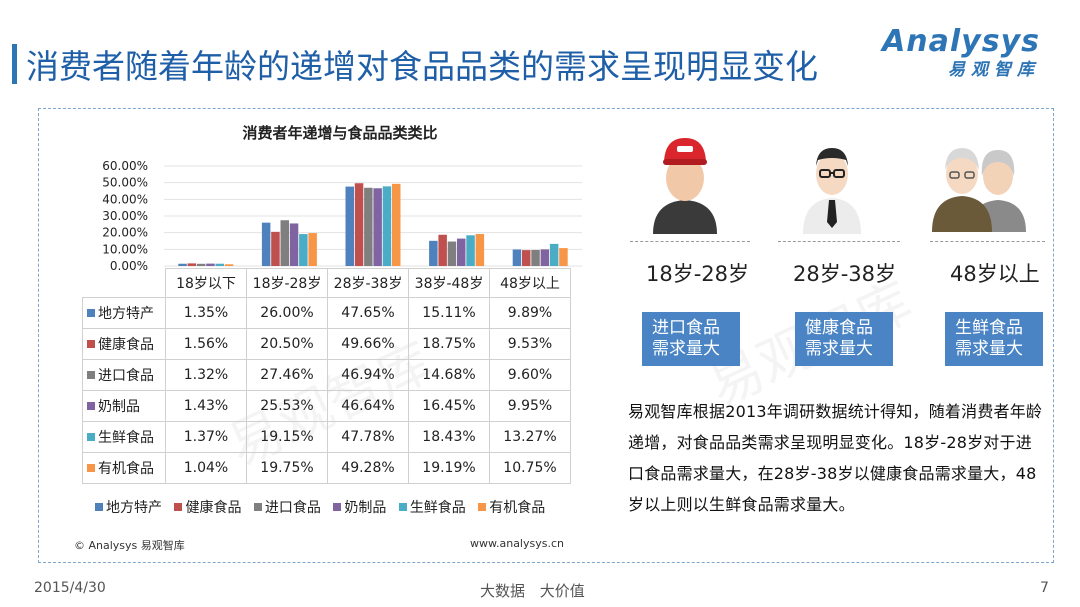 The width and height of the screenshot is (1080, 607). I want to click on page-number: 7, so click(1044, 588).